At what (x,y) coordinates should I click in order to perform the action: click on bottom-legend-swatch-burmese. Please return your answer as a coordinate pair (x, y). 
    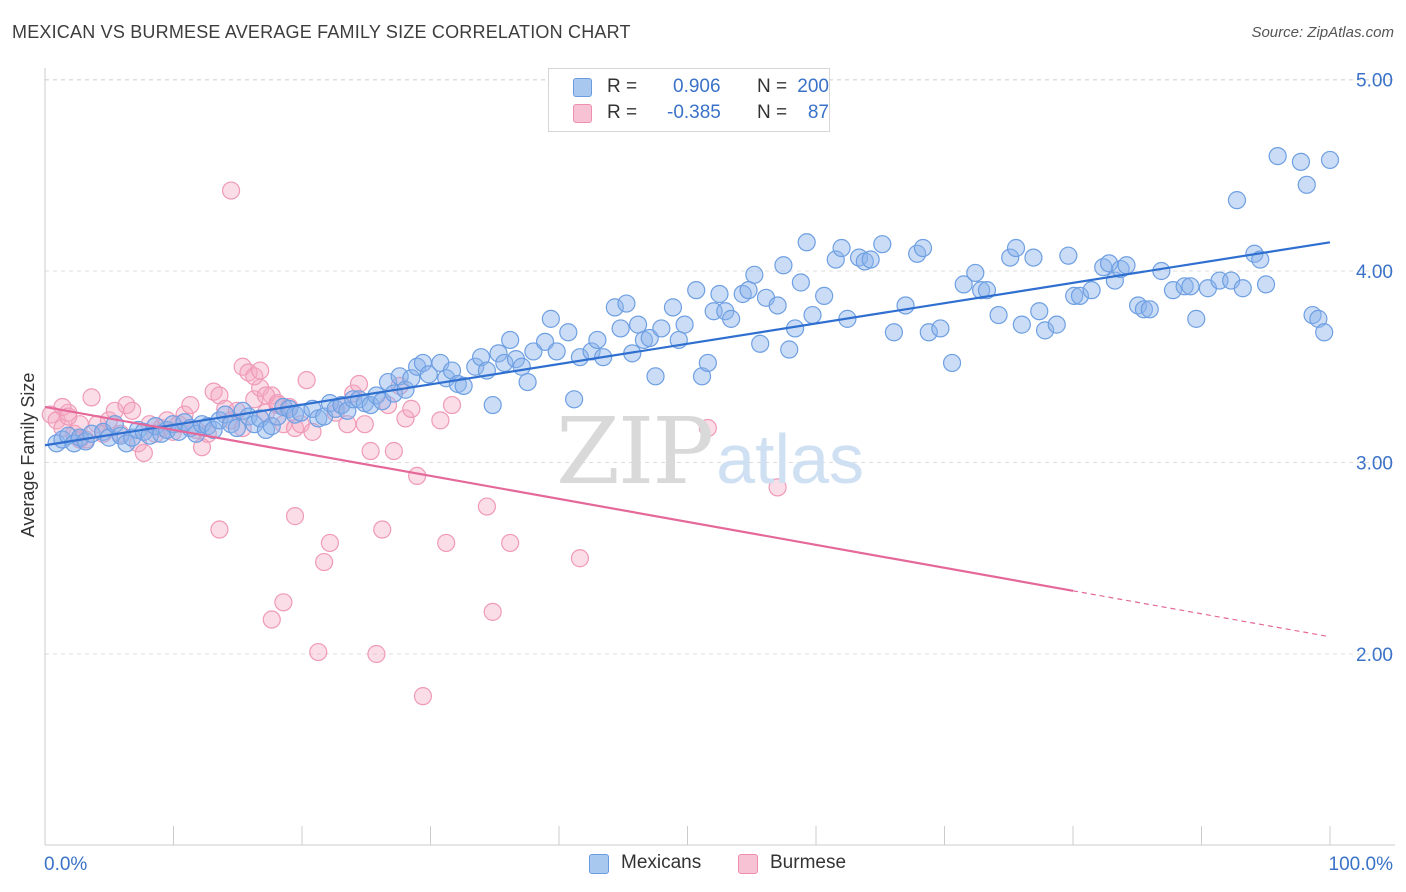
    Looking at the image, I should click on (748, 864).